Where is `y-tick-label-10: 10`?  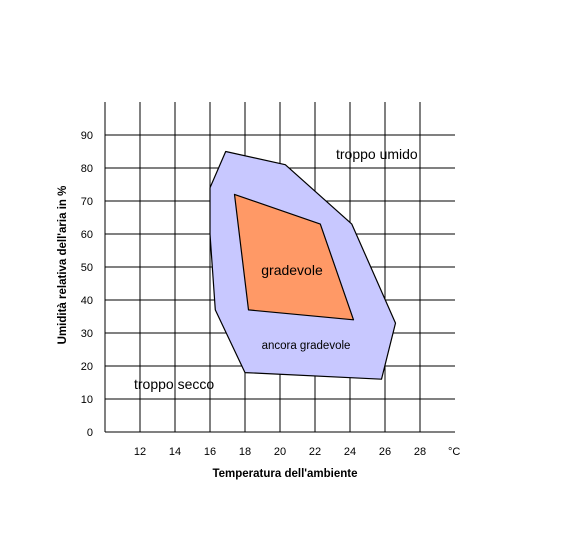 y-tick-label-10: 10 is located at coordinates (87, 400).